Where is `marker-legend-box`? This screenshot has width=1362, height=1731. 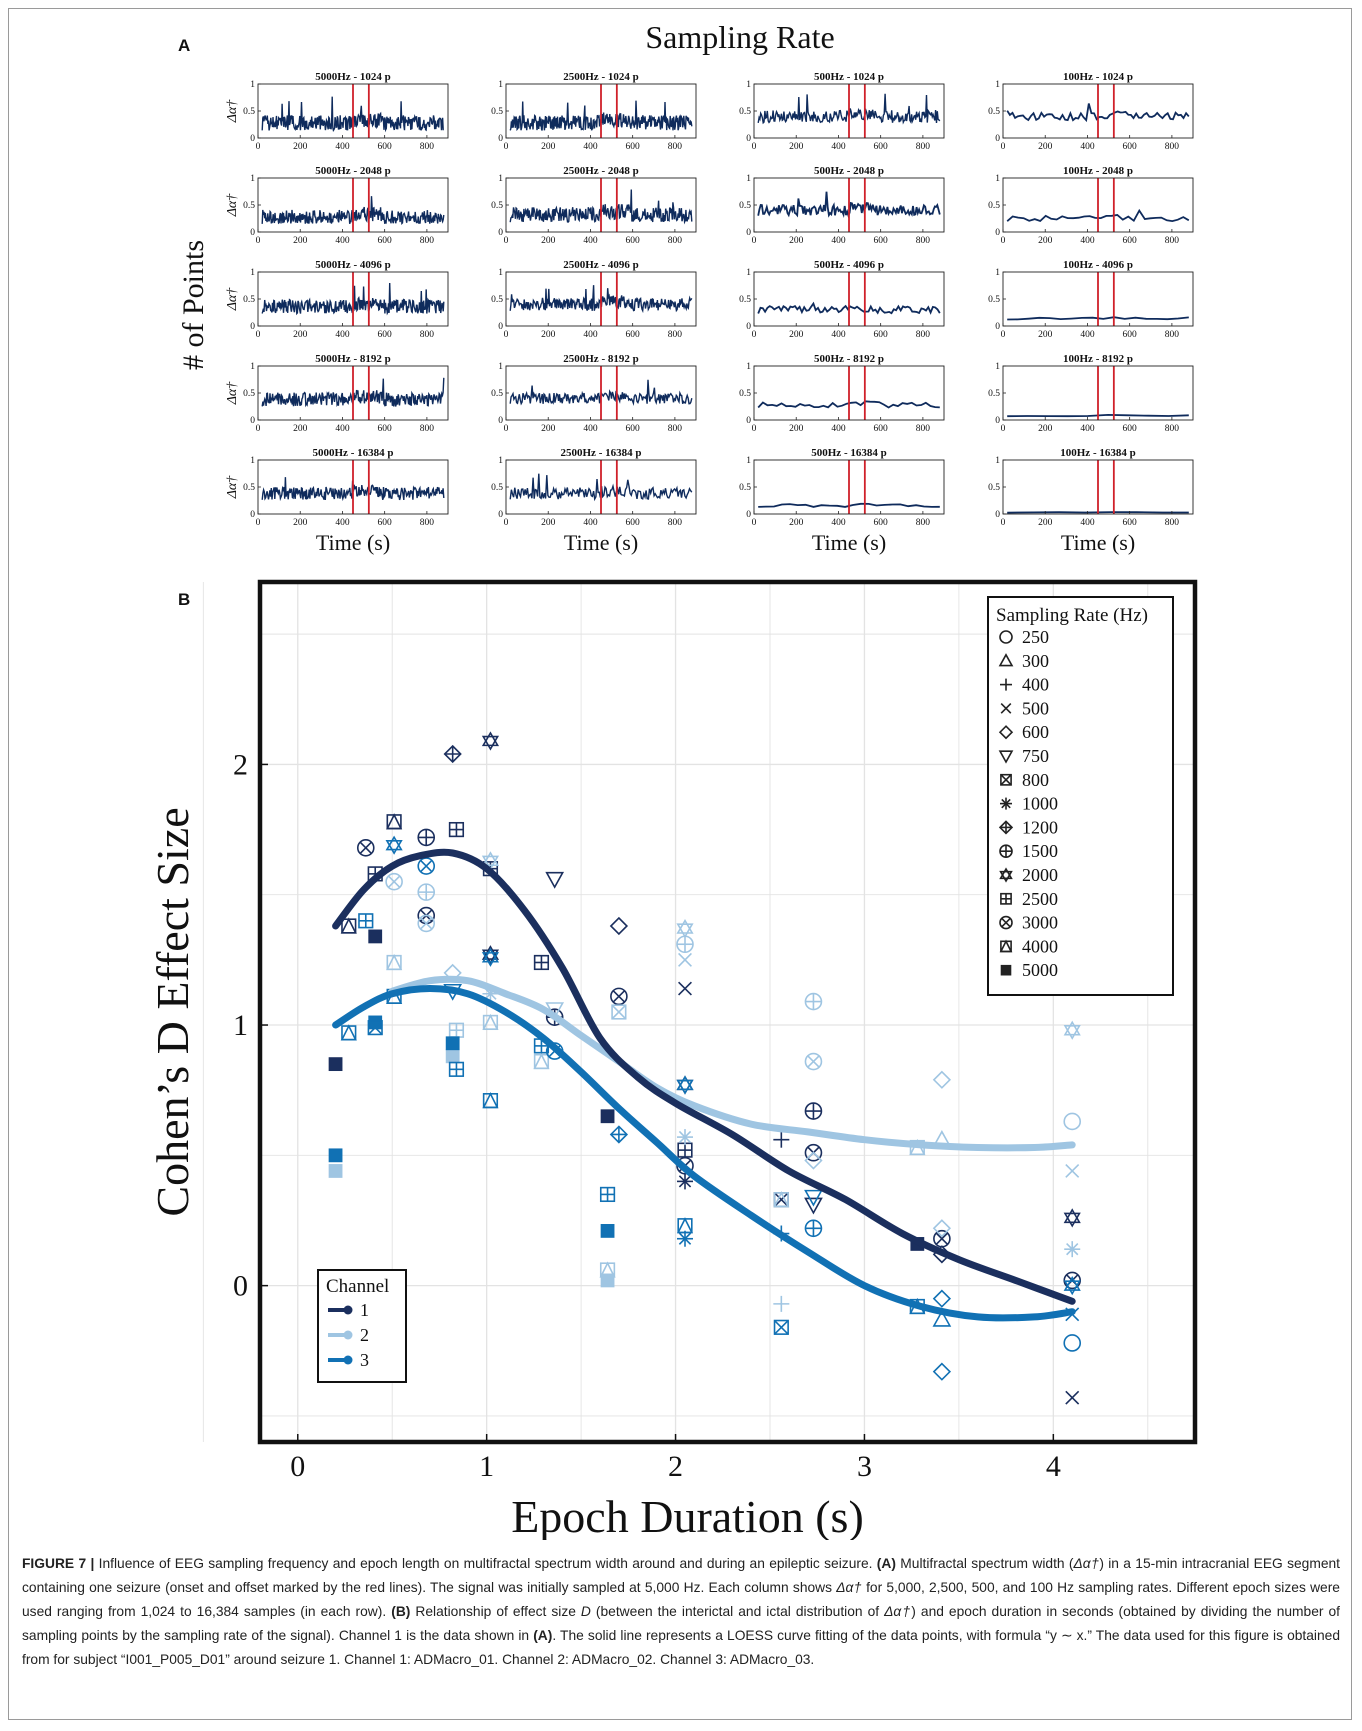
marker-legend-box is located at coordinates (1080, 796).